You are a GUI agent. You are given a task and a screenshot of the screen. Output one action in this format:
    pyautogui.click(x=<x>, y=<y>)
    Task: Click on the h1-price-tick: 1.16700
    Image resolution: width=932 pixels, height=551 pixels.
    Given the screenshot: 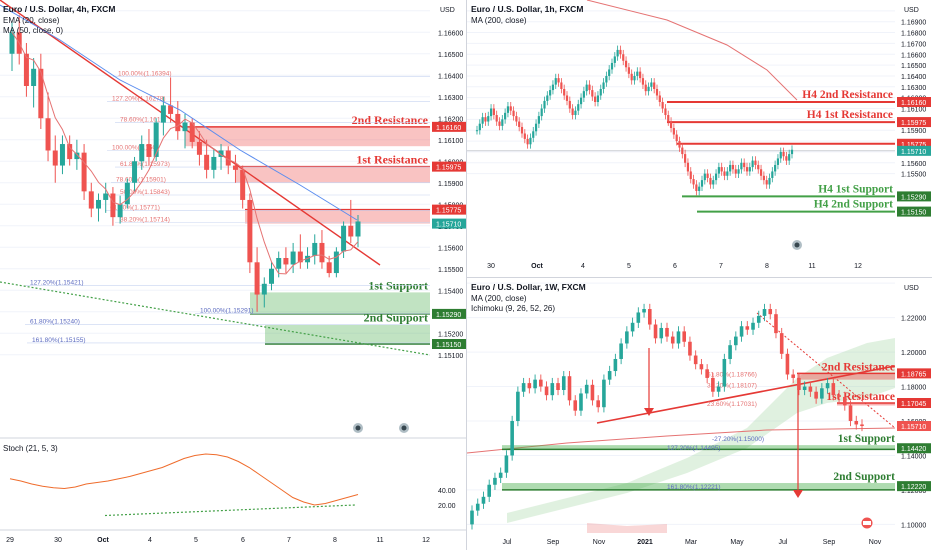 What is the action you would take?
    pyautogui.click(x=913, y=44)
    